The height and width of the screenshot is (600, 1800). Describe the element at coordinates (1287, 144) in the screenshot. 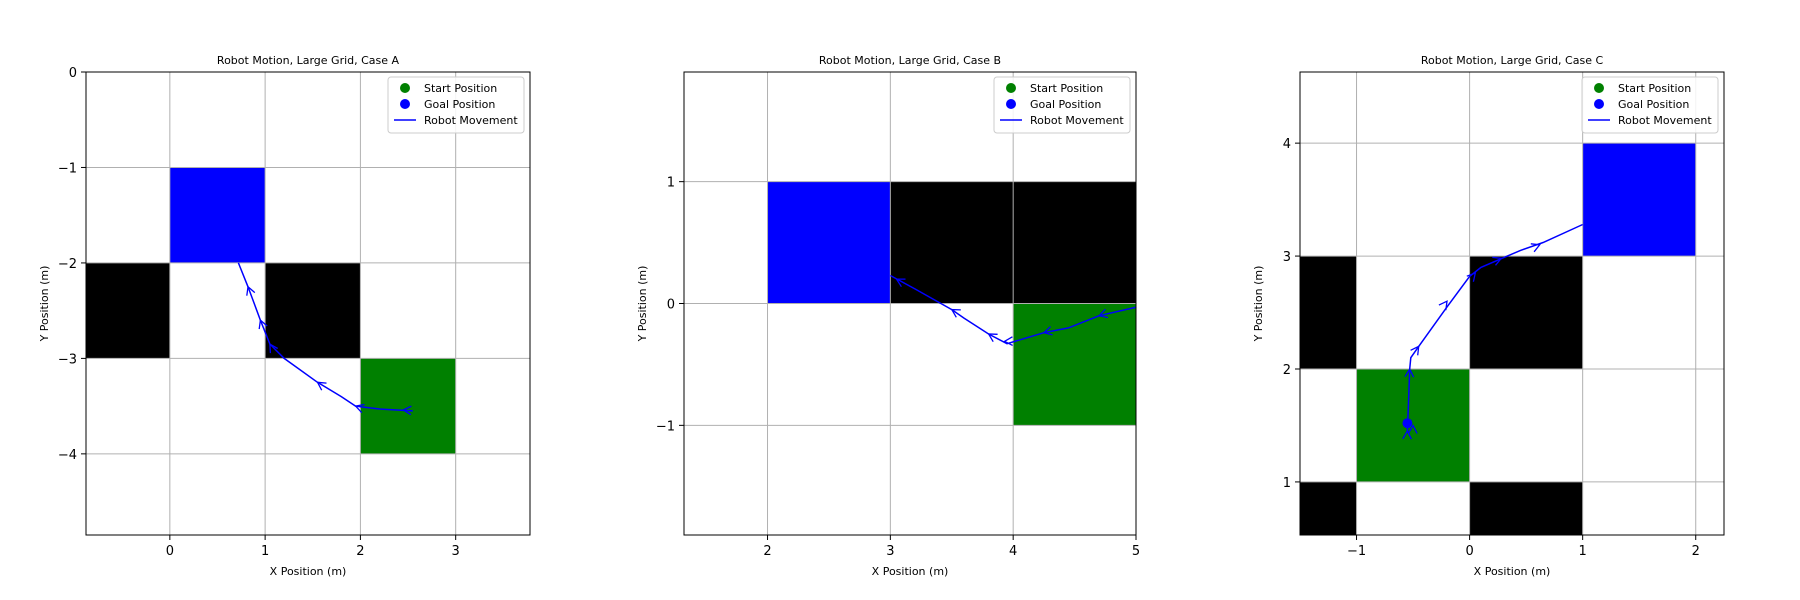

I see `y-tick-label: 4` at that location.